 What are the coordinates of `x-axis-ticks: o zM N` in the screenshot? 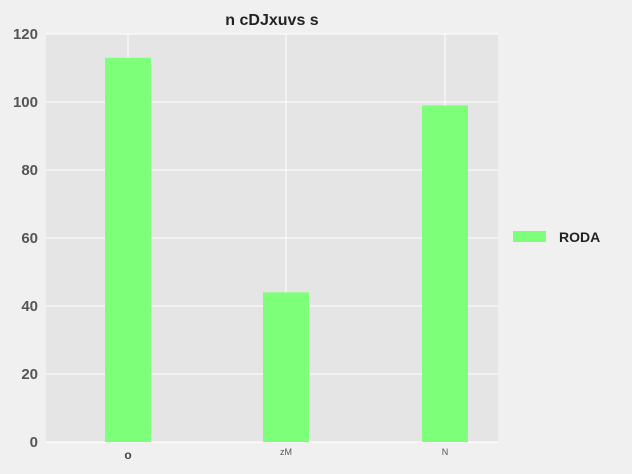 It's located at (286, 454).